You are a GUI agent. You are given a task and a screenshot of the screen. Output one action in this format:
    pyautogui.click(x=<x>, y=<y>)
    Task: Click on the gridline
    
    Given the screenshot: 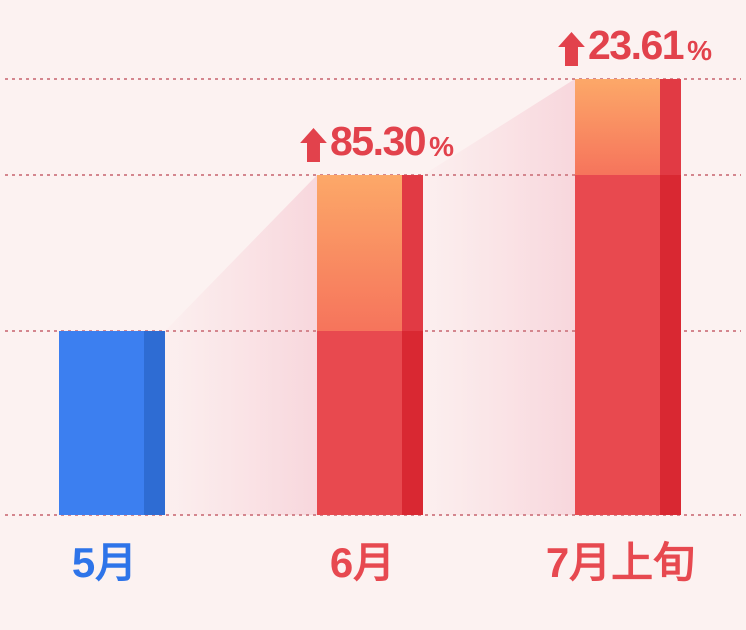 What is the action you would take?
    pyautogui.click(x=373, y=78)
    